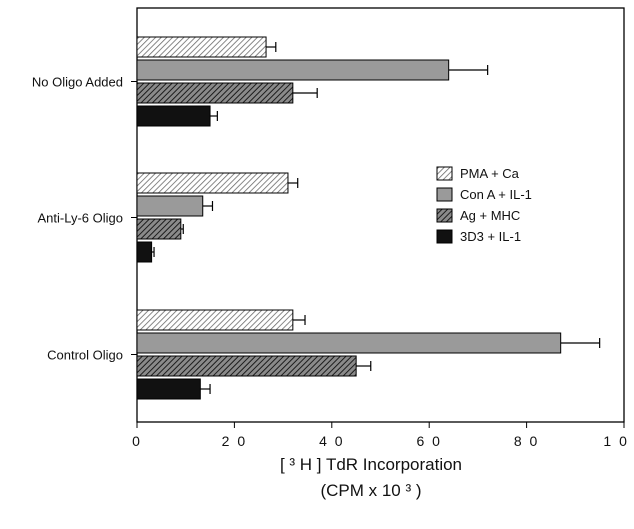 Image resolution: width=634 pixels, height=529 pixels. What do you see at coordinates (137, 441) in the screenshot?
I see `x-tick-label: 0` at bounding box center [137, 441].